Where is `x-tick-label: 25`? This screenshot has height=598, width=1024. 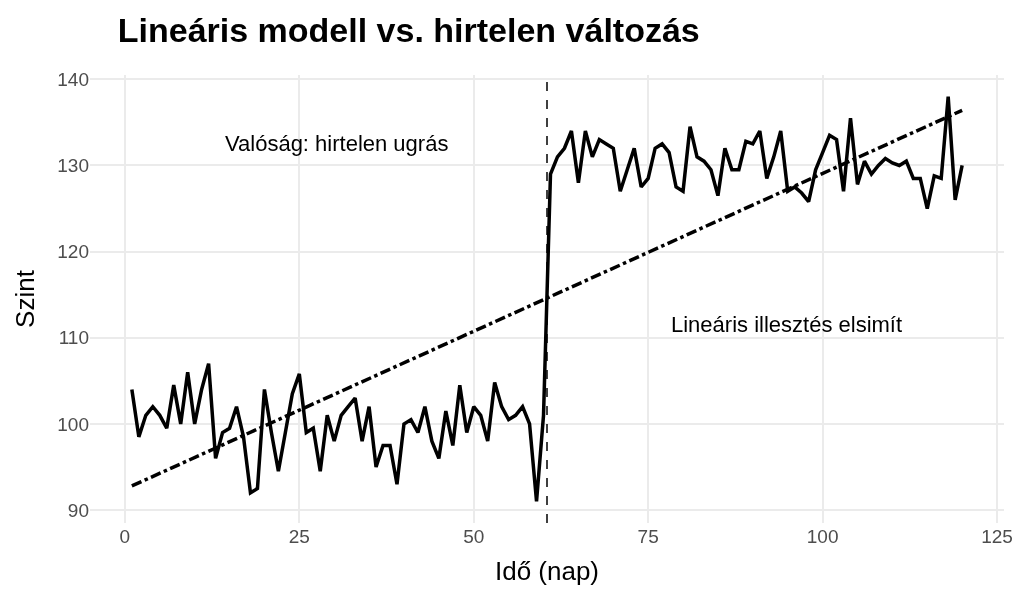
x-tick-label: 25 is located at coordinates (299, 536).